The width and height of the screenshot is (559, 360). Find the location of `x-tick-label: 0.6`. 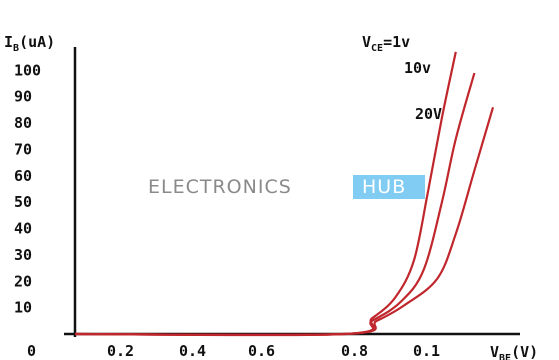

x-tick-label: 0.6 is located at coordinates (261, 351).